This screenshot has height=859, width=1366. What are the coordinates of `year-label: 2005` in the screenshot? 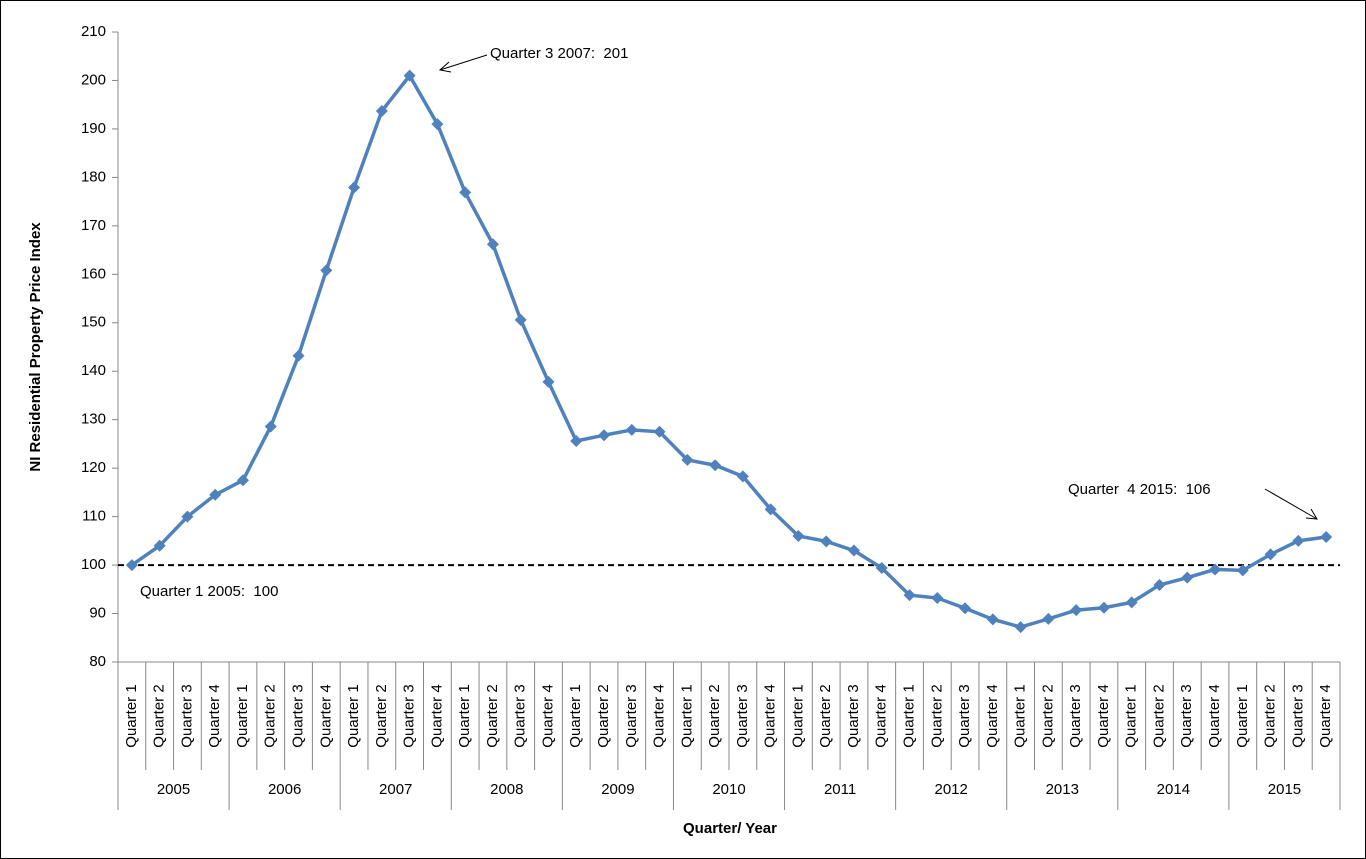 It's located at (173, 789).